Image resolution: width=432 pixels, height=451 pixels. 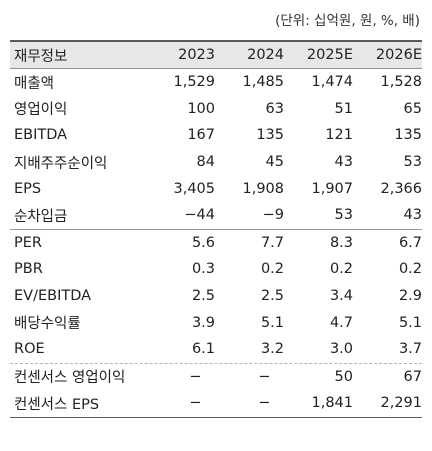 What do you see at coordinates (28, 269) in the screenshot?
I see `row-label: PBR` at bounding box center [28, 269].